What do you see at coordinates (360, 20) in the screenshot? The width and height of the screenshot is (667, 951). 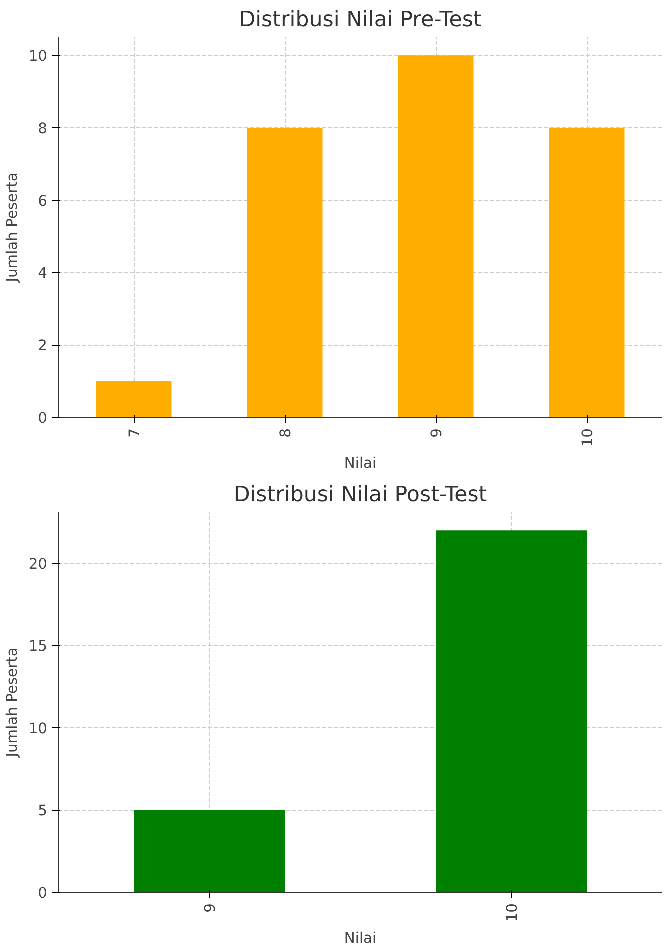 I see `chart-title: Distribusi Nilai Pre-Test` at bounding box center [360, 20].